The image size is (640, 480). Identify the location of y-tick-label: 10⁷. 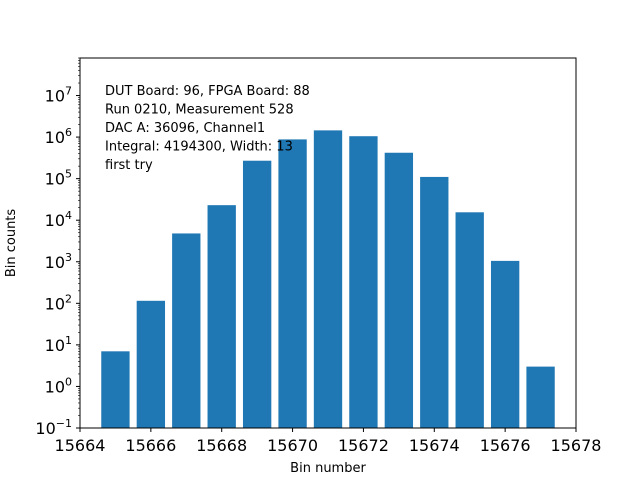
(58, 95).